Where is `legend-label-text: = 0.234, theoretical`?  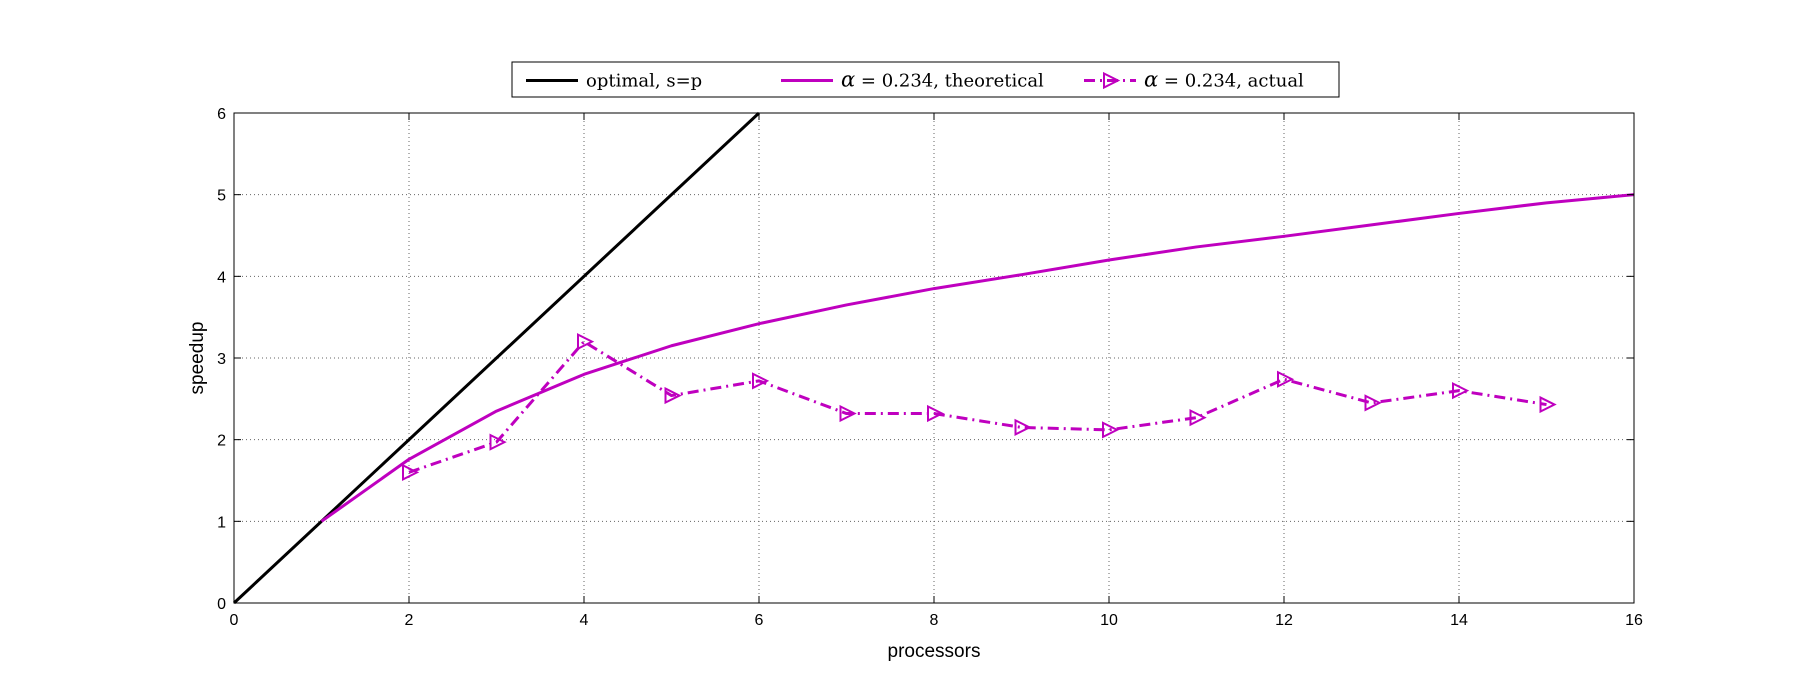
legend-label-text: = 0.234, theoretical is located at coordinates (949, 81).